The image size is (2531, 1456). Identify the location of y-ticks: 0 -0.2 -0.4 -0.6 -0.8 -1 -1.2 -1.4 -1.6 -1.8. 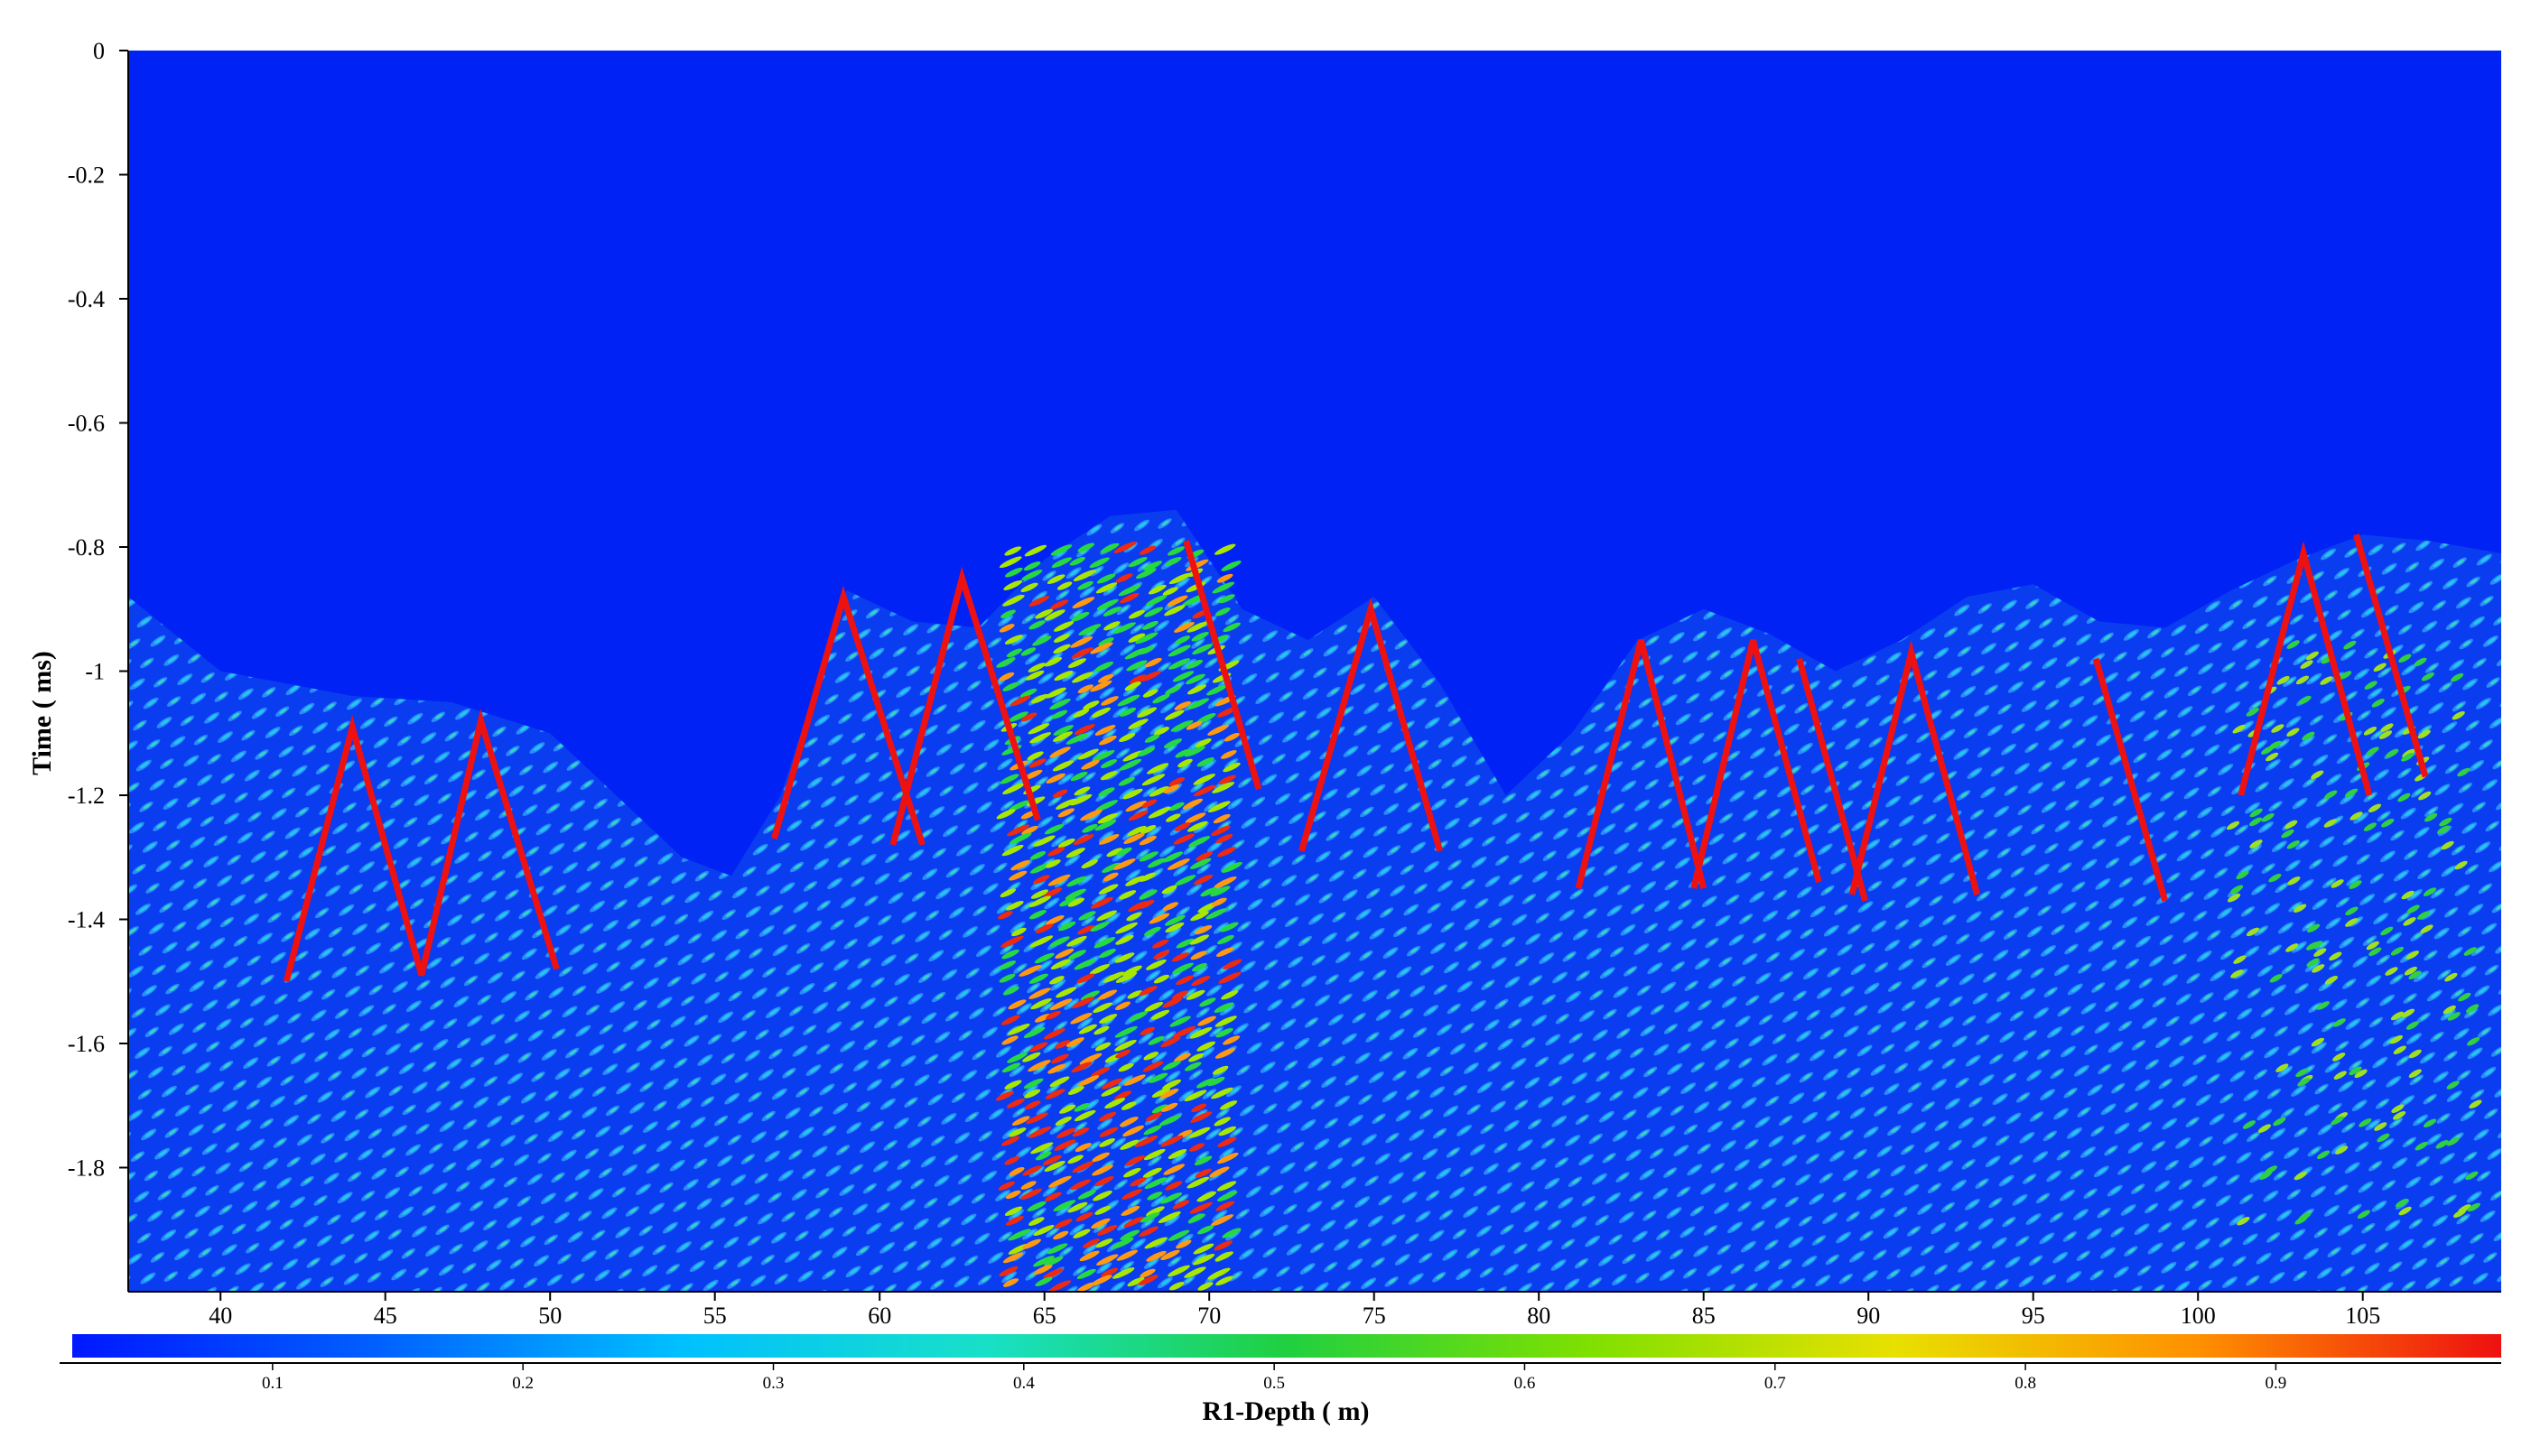
(98, 610).